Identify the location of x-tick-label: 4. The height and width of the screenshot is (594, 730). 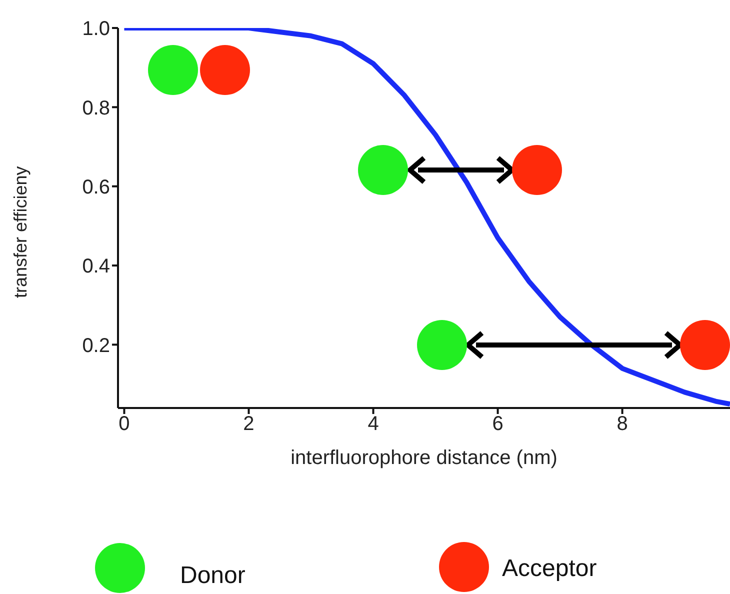
(373, 424).